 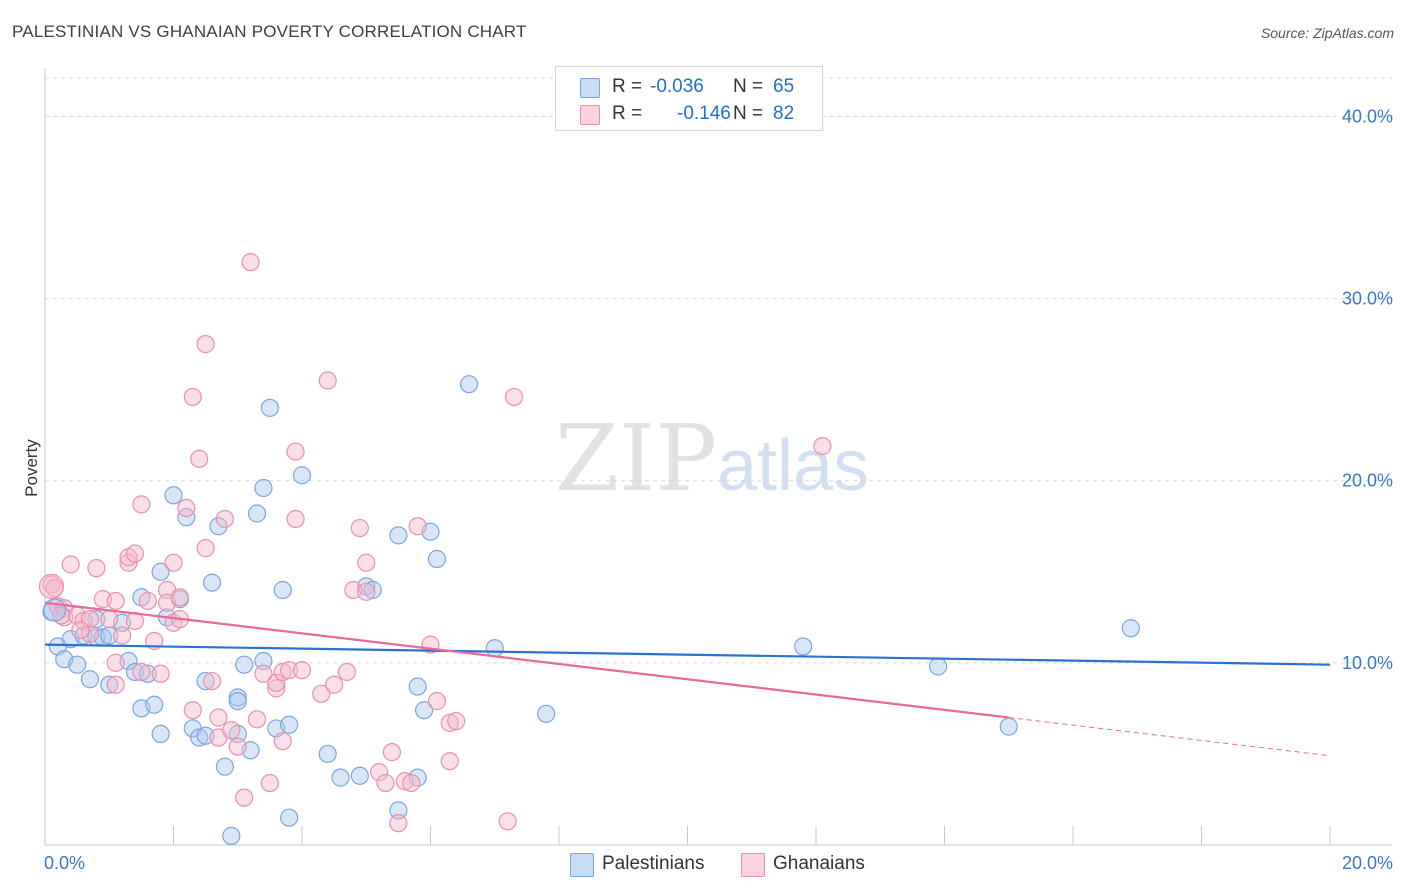 What do you see at coordinates (689, 98) in the screenshot?
I see `correlation-legend: R = -0.036 N = 65 R = -0.146 N = 82` at bounding box center [689, 98].